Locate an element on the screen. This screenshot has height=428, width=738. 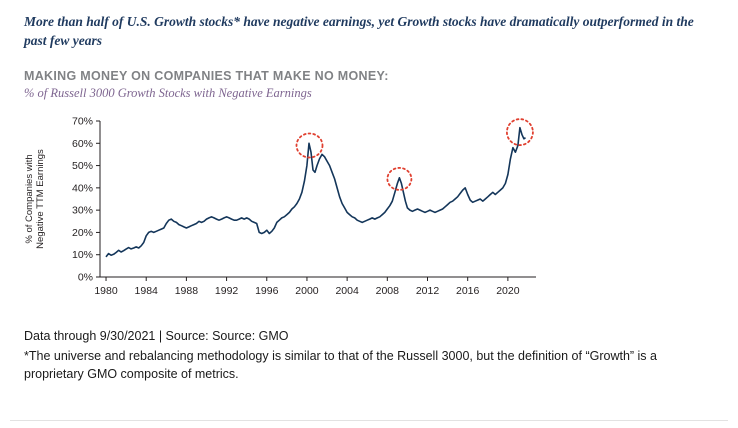
divider is located at coordinates (369, 420).